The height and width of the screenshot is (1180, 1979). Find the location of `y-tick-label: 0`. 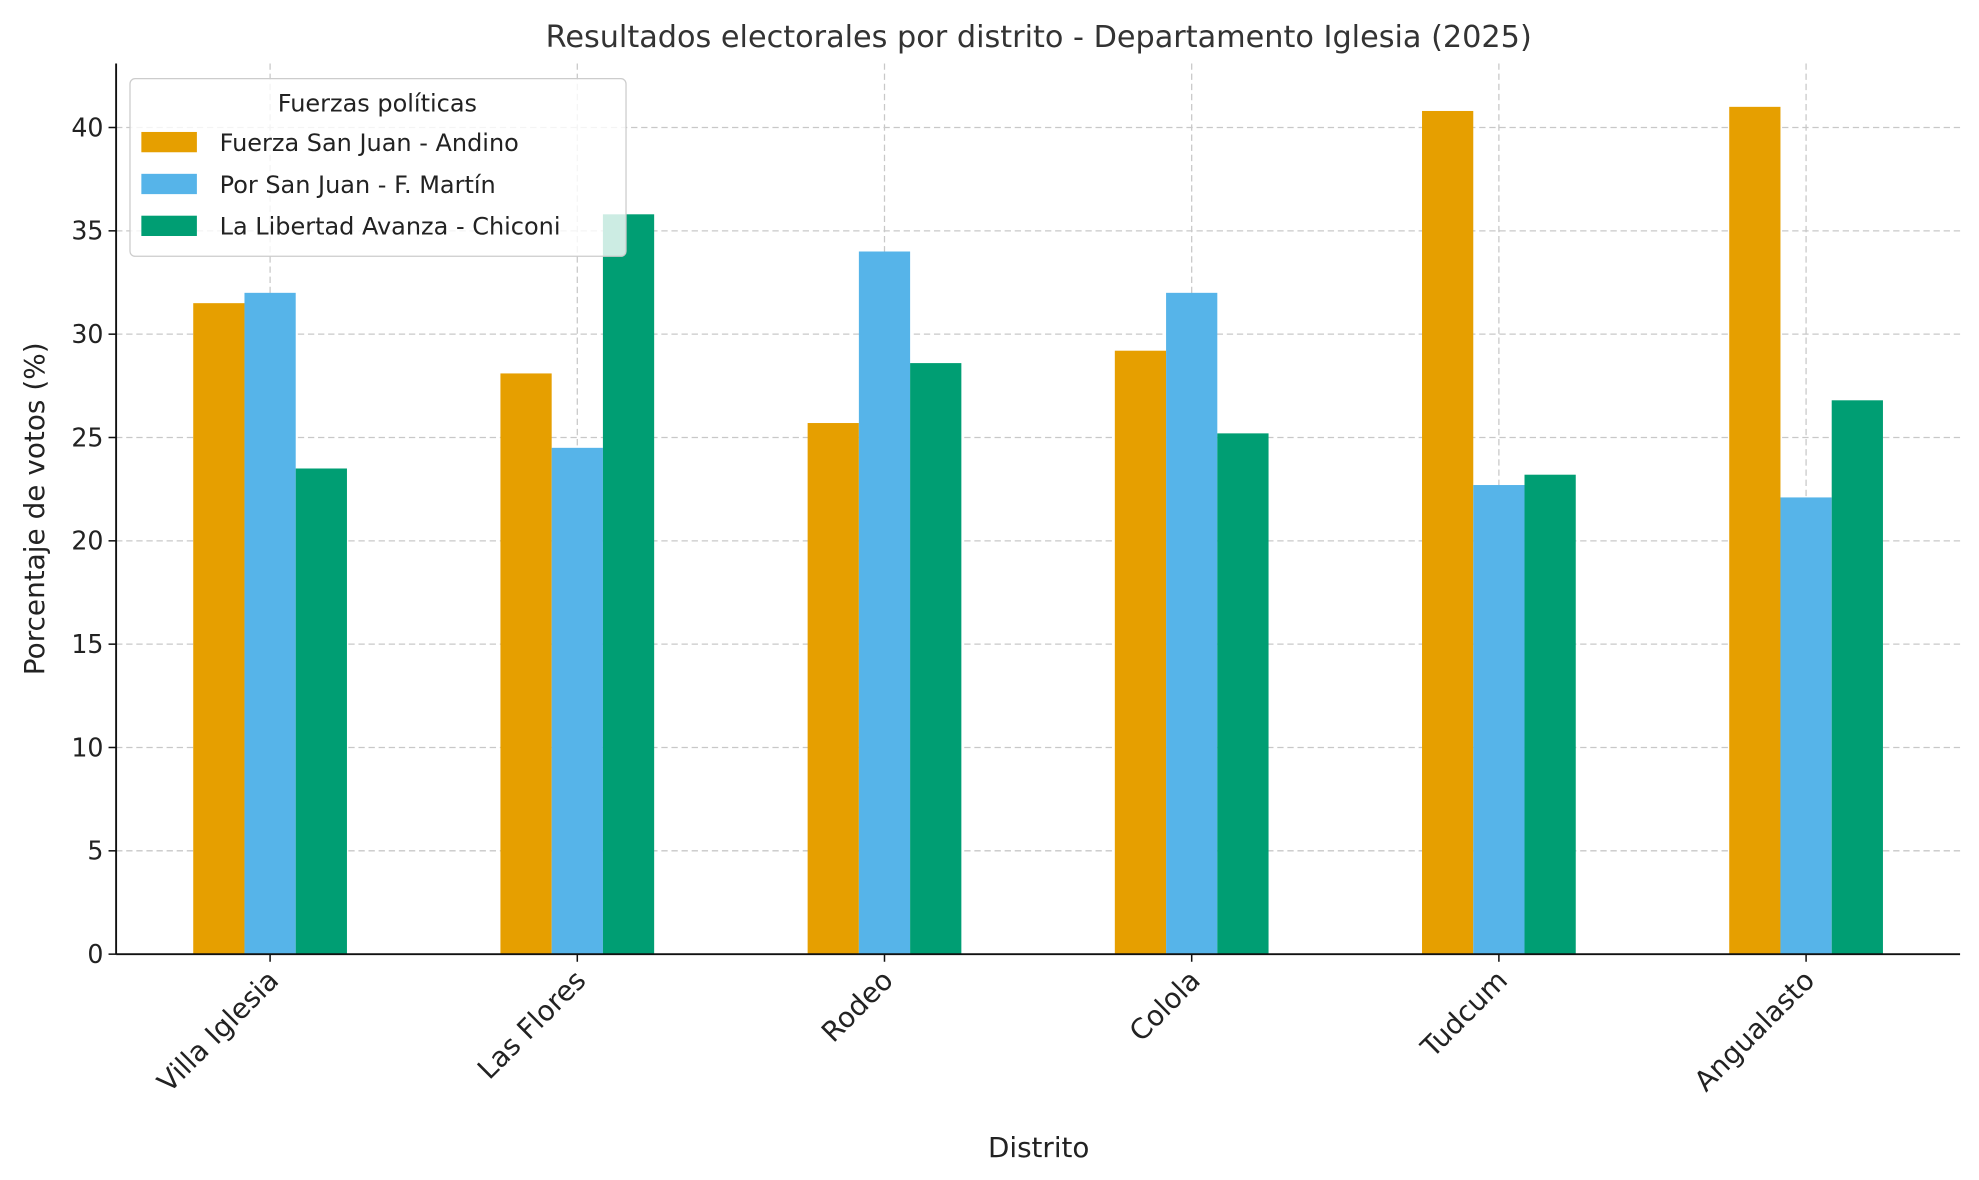

y-tick-label: 0 is located at coordinates (95, 954).